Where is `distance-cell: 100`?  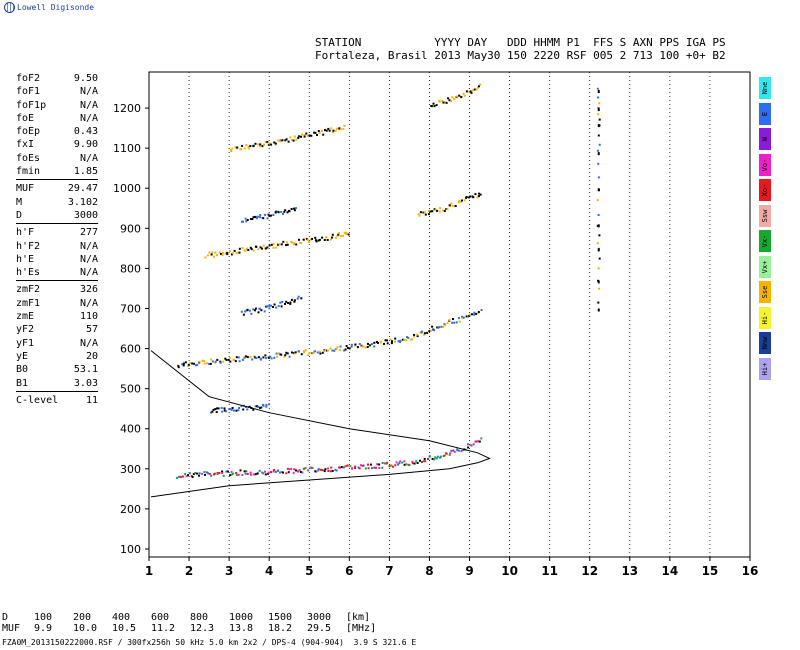 distance-cell: 100 is located at coordinates (43, 617).